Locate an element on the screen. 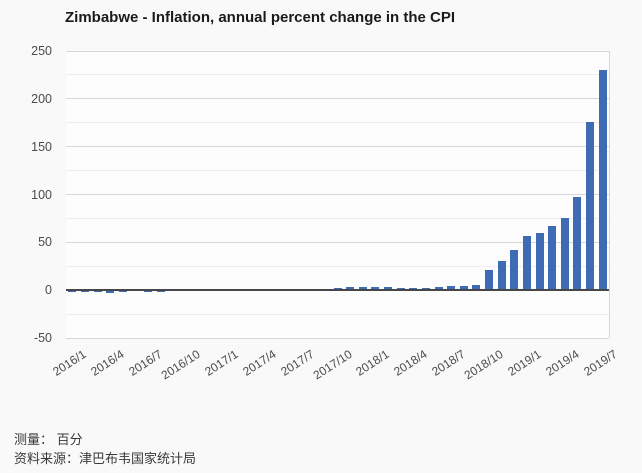 This screenshot has height=473, width=642. bar-2018/5 is located at coordinates (425, 289).